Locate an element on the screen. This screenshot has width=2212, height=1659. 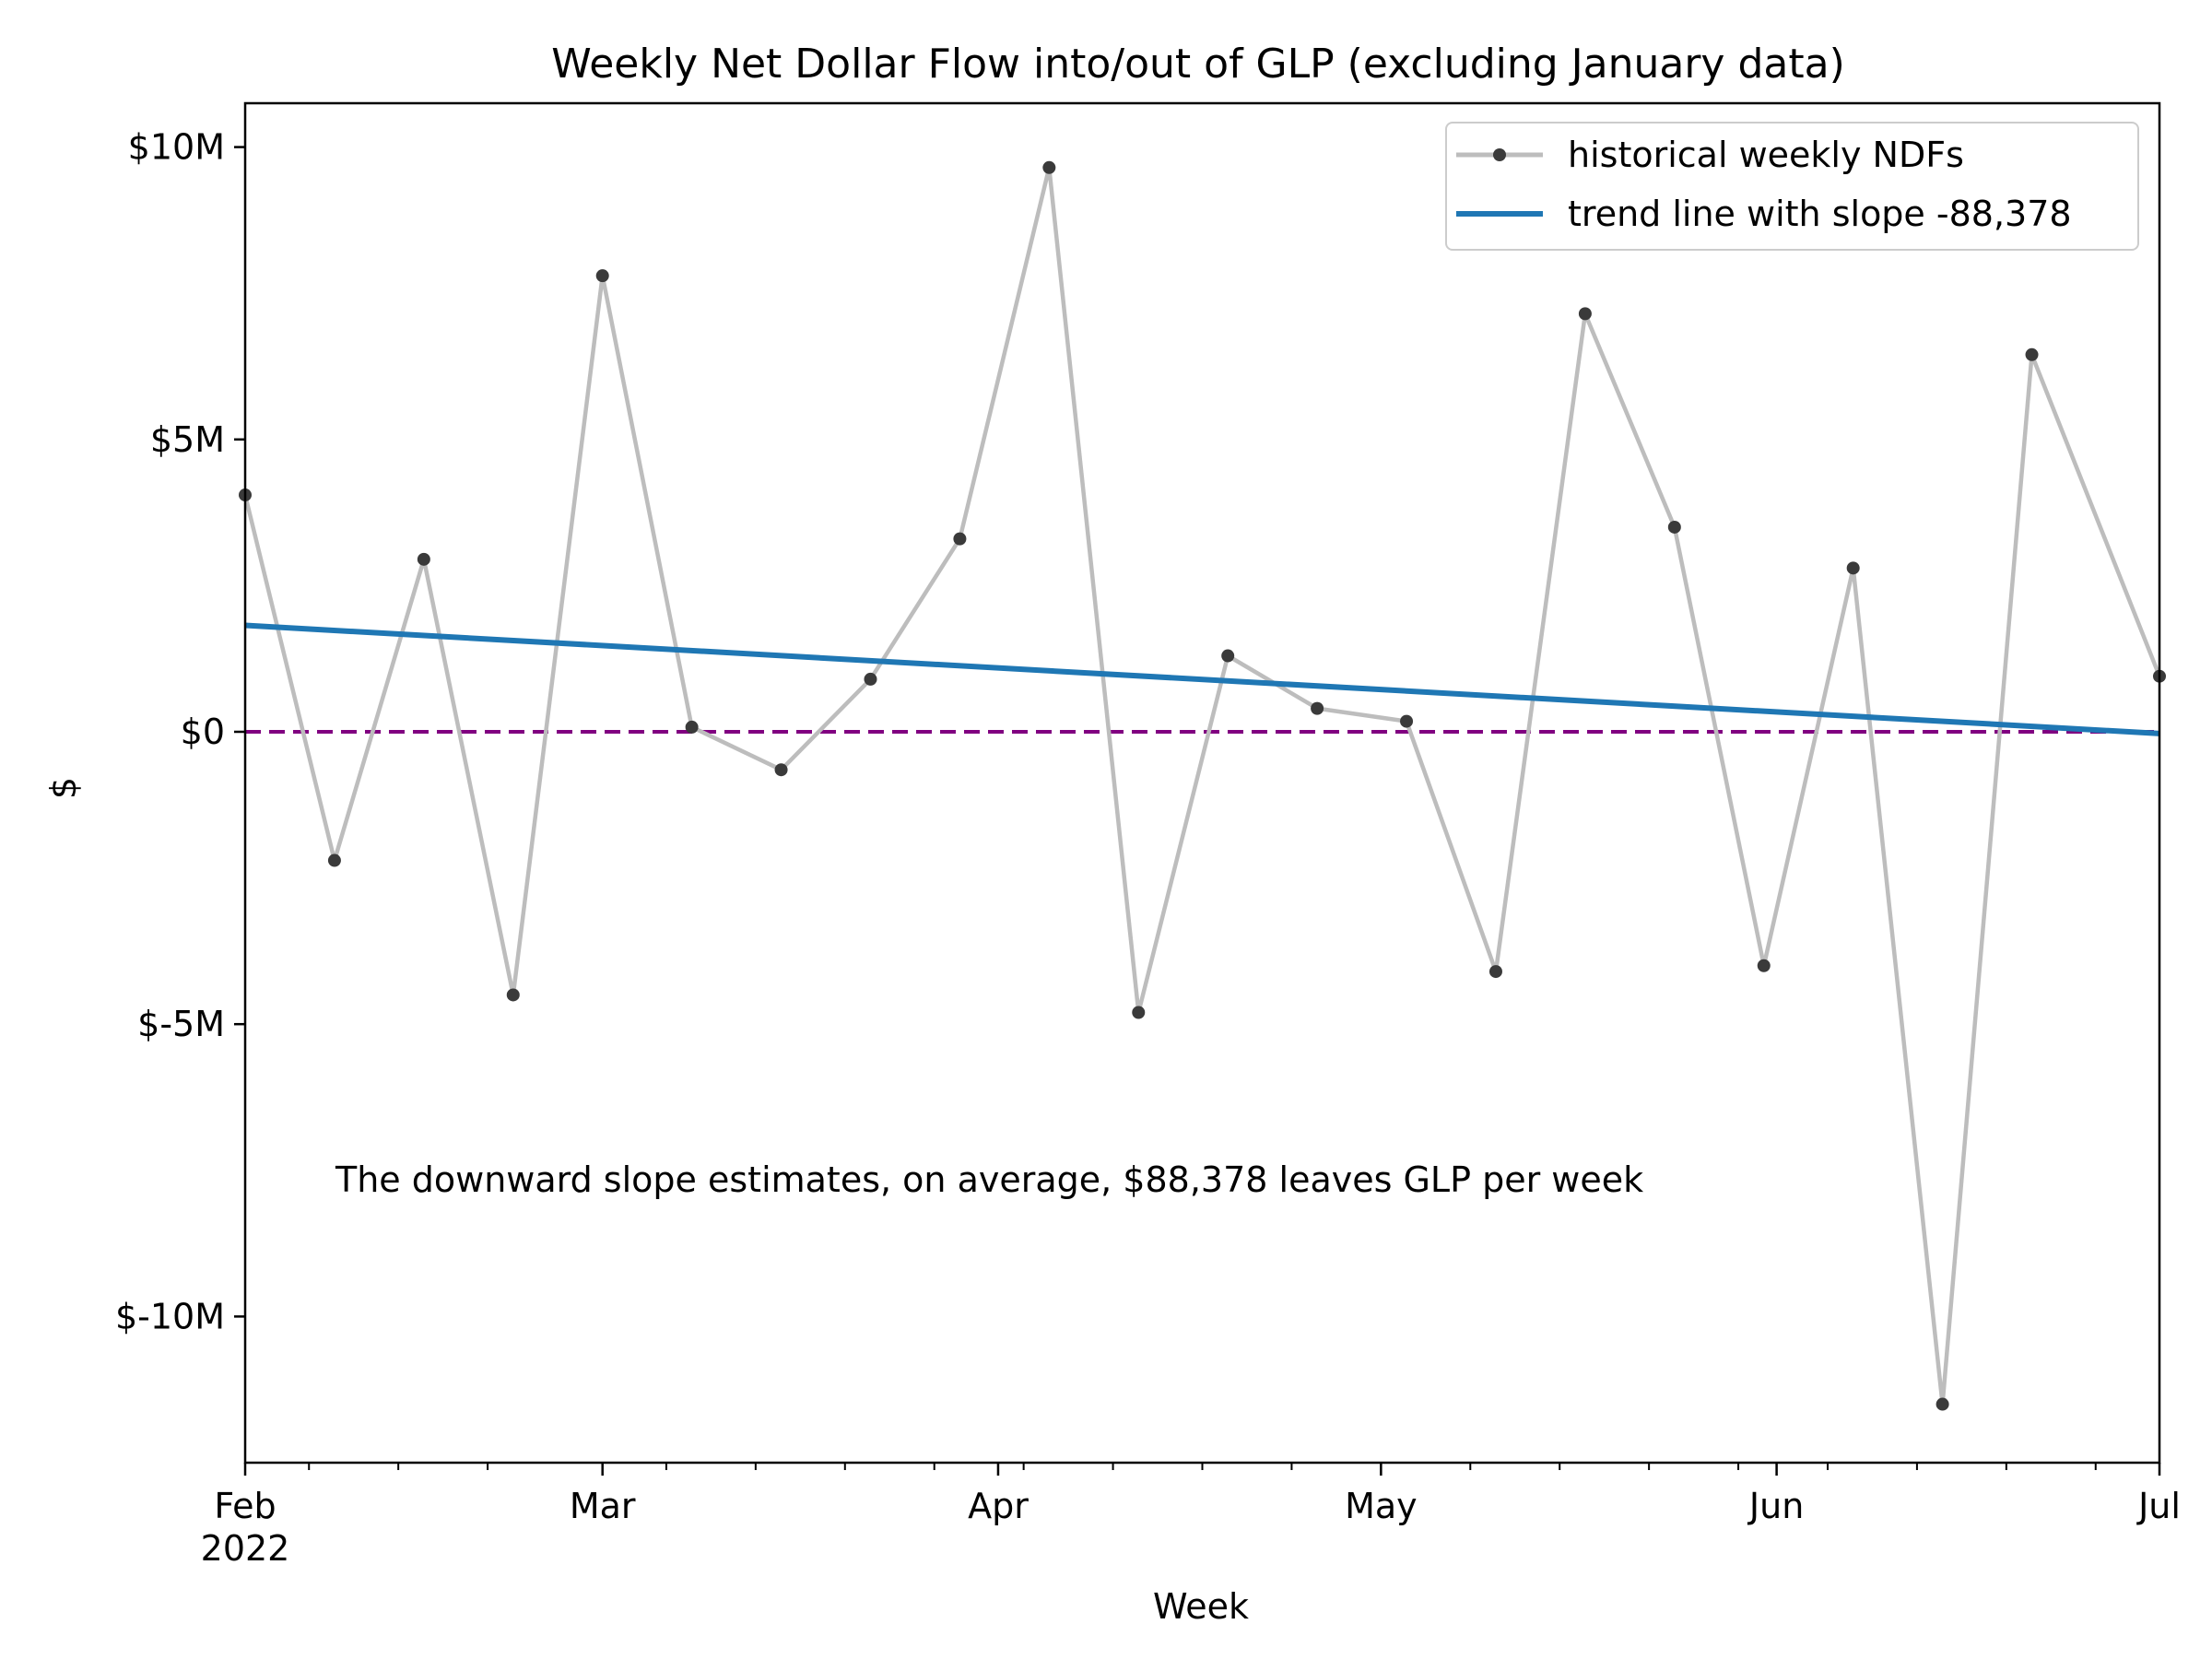
x-tick-label: Mar is located at coordinates (603, 1506).